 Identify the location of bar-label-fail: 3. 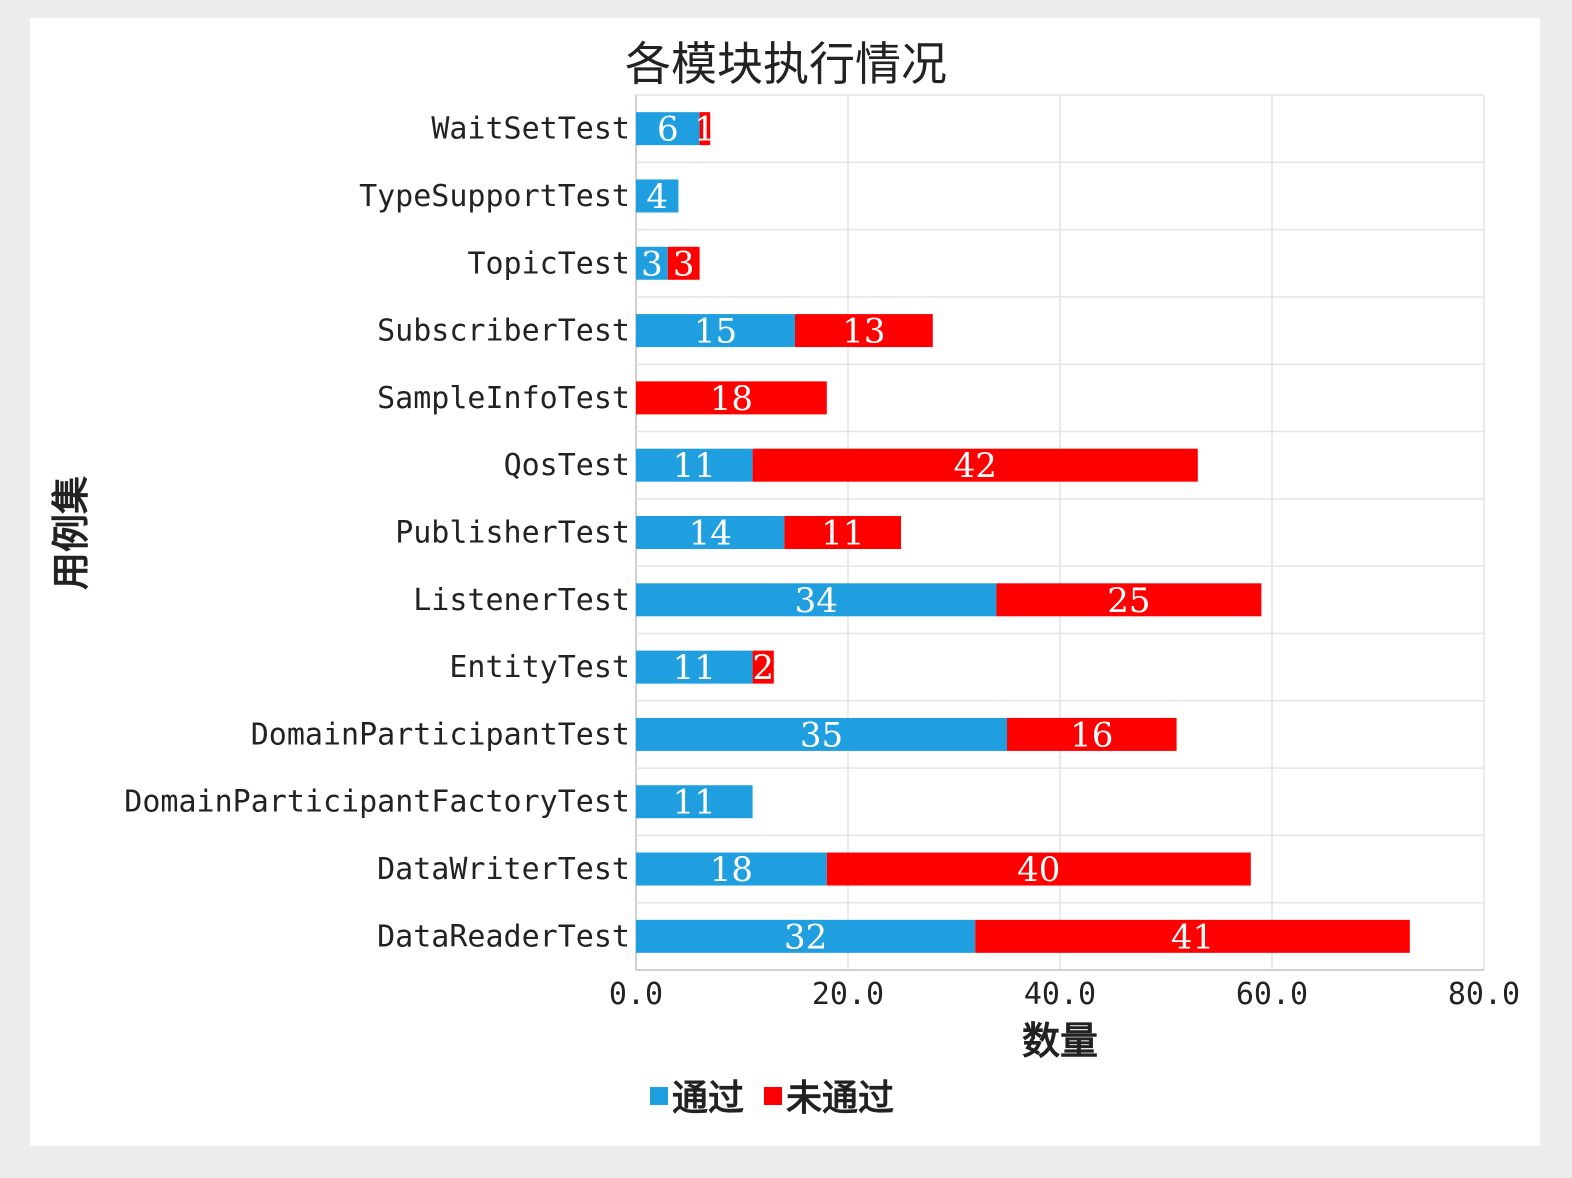
(684, 264).